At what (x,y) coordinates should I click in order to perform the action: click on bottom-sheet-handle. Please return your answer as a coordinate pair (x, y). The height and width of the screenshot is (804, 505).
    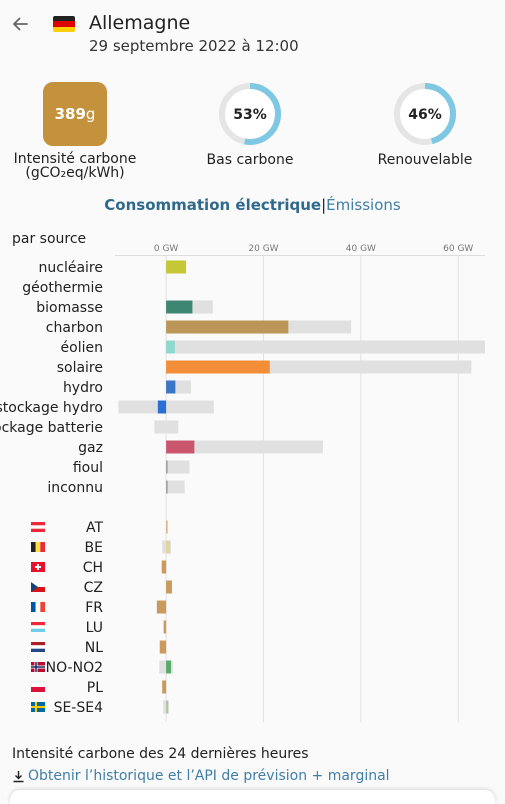
    Looking at the image, I should click on (252, 797).